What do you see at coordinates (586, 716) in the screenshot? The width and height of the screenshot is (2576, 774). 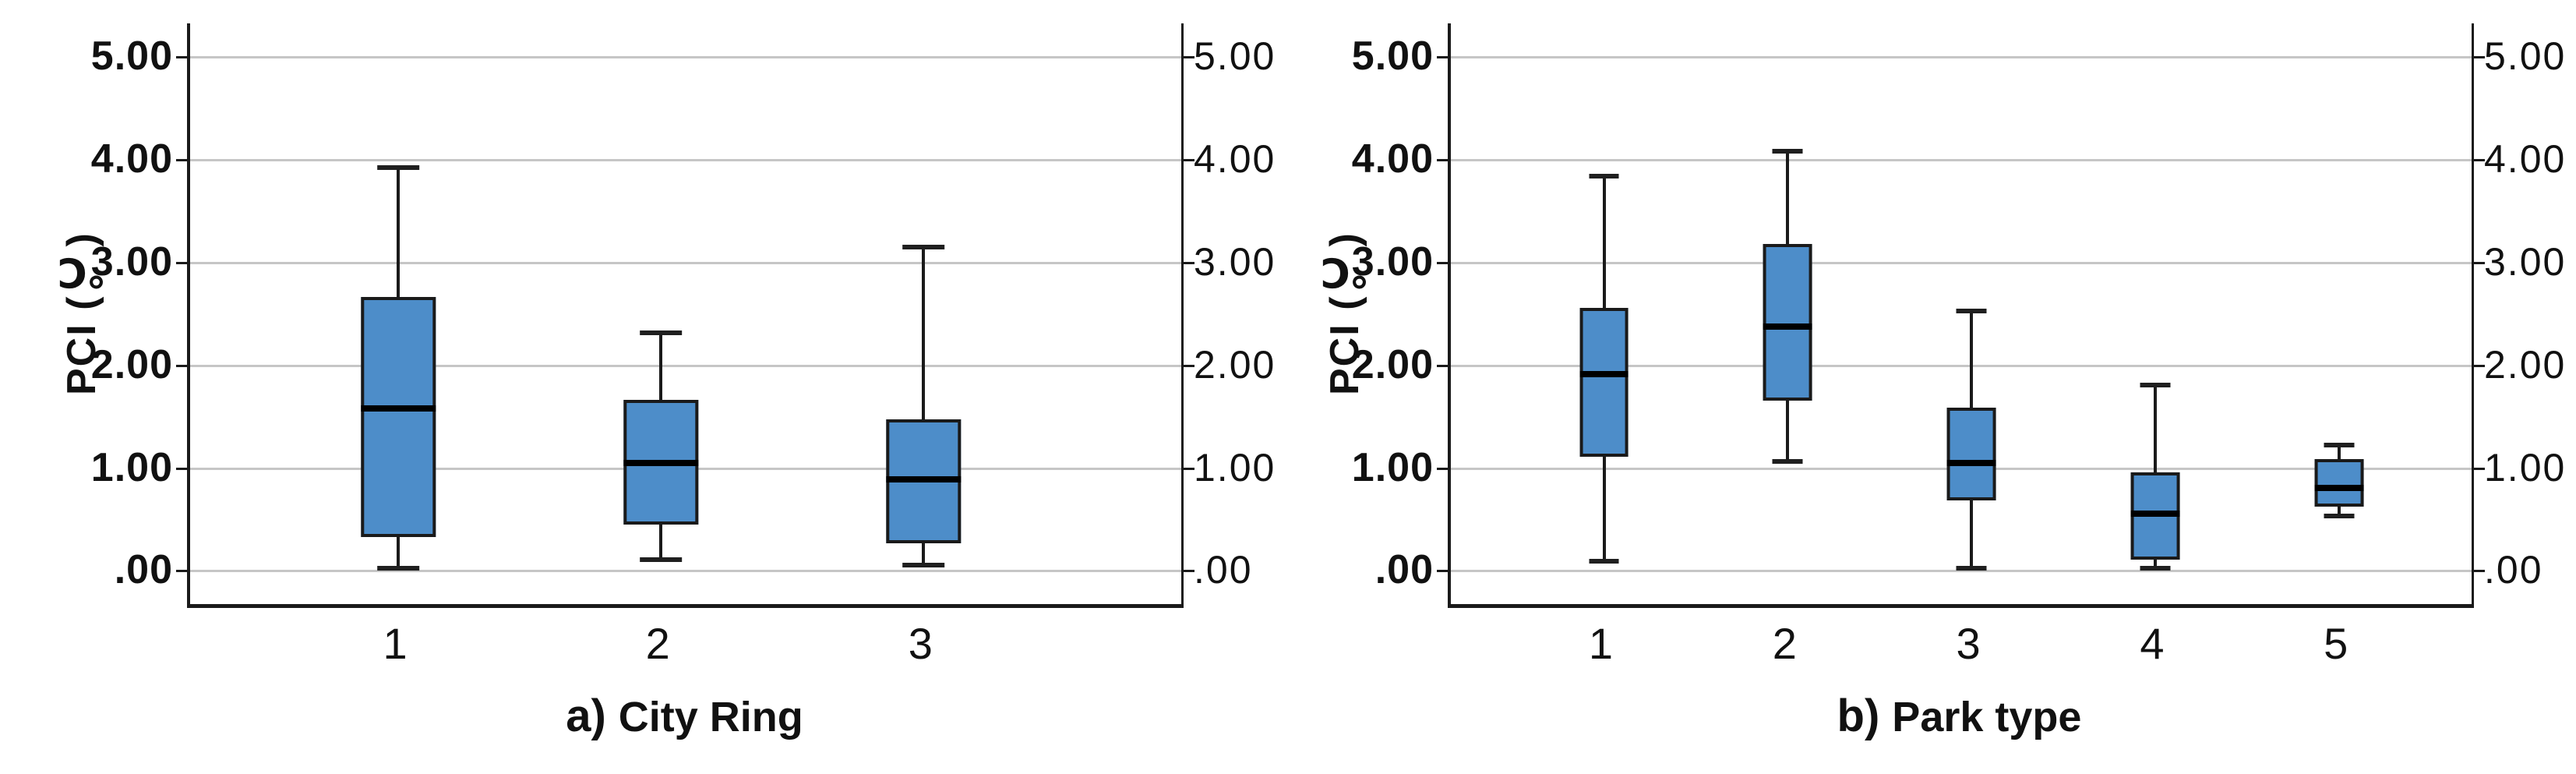 I see `caption-prefix: a)` at bounding box center [586, 716].